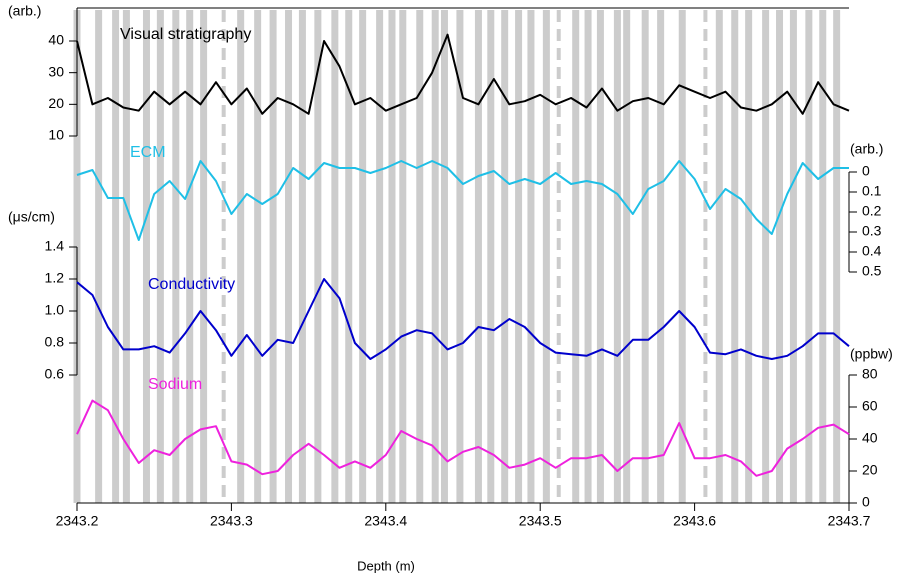 This screenshot has width=906, height=578. I want to click on y-tick-label: 1.4, so click(55, 246).